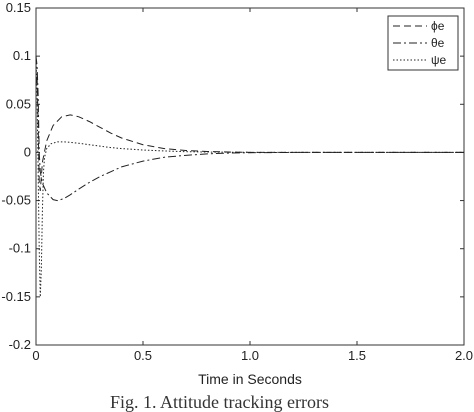 This screenshot has height=412, width=474. I want to click on x-tick-label: 0.5, so click(143, 355).